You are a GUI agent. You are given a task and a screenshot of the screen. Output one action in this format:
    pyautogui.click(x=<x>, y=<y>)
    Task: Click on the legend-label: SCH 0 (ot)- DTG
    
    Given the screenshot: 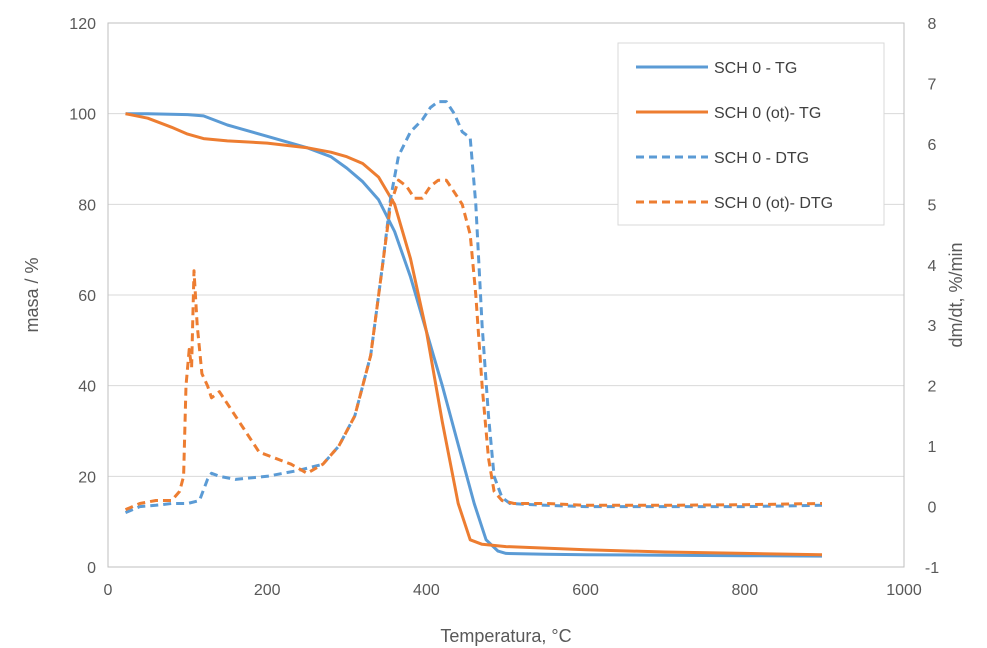 What is the action you would take?
    pyautogui.click(x=773, y=203)
    